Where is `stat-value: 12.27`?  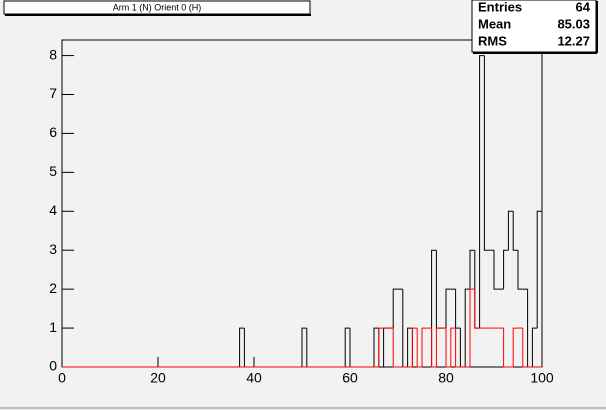
stat-value: 12.27 is located at coordinates (573, 40).